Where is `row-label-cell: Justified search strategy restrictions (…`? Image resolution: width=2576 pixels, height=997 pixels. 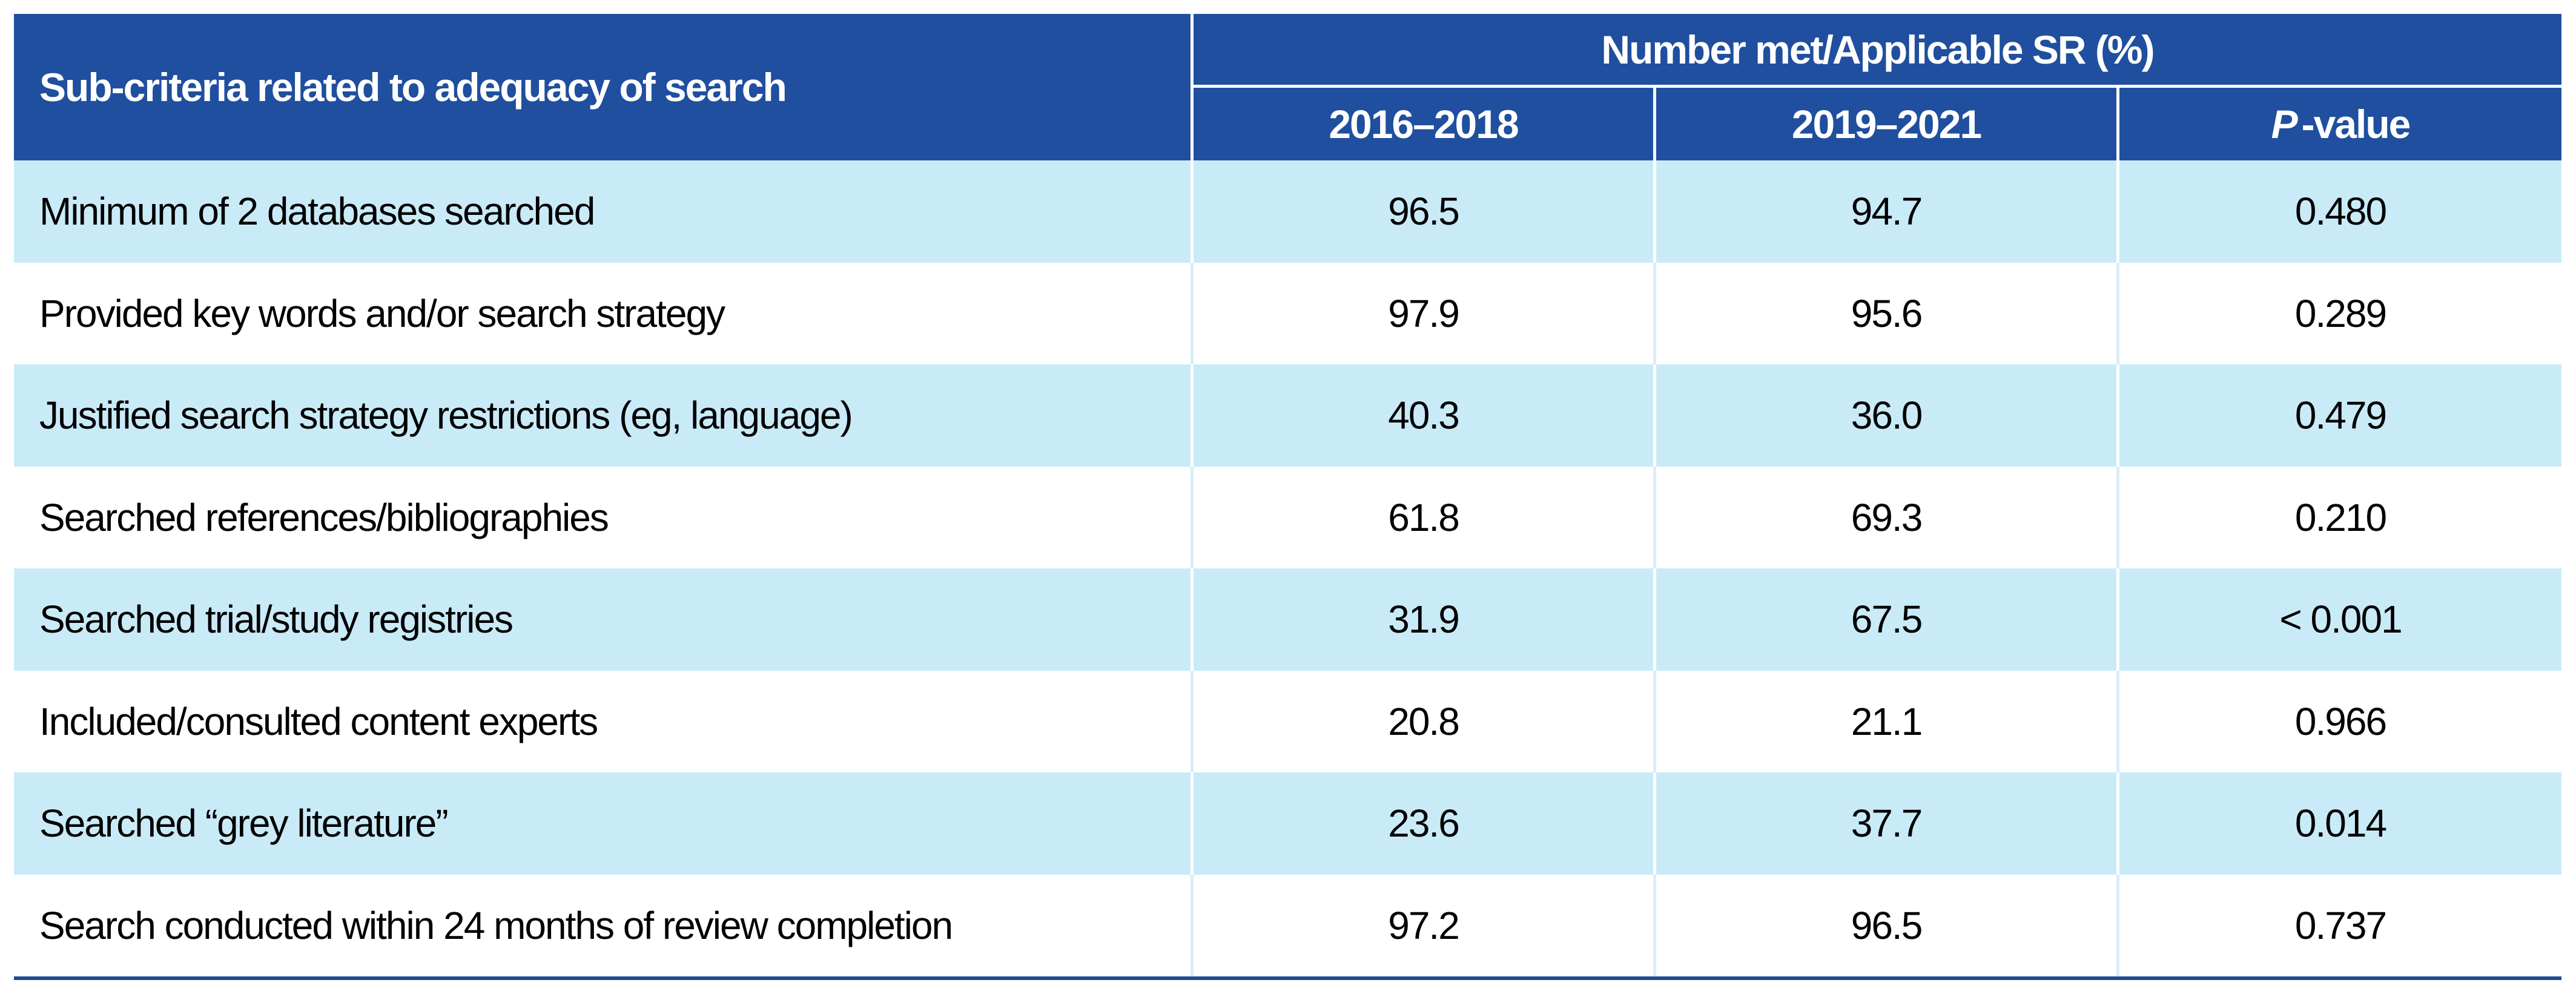 row-label-cell: Justified search strategy restrictions (… is located at coordinates (602, 415).